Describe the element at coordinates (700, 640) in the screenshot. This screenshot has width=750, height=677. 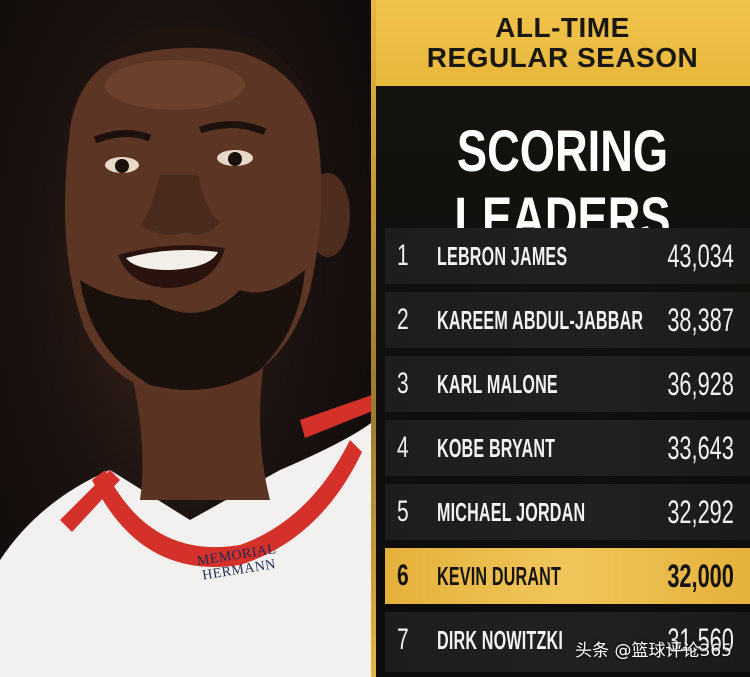
I see `leader-points: 31,560` at that location.